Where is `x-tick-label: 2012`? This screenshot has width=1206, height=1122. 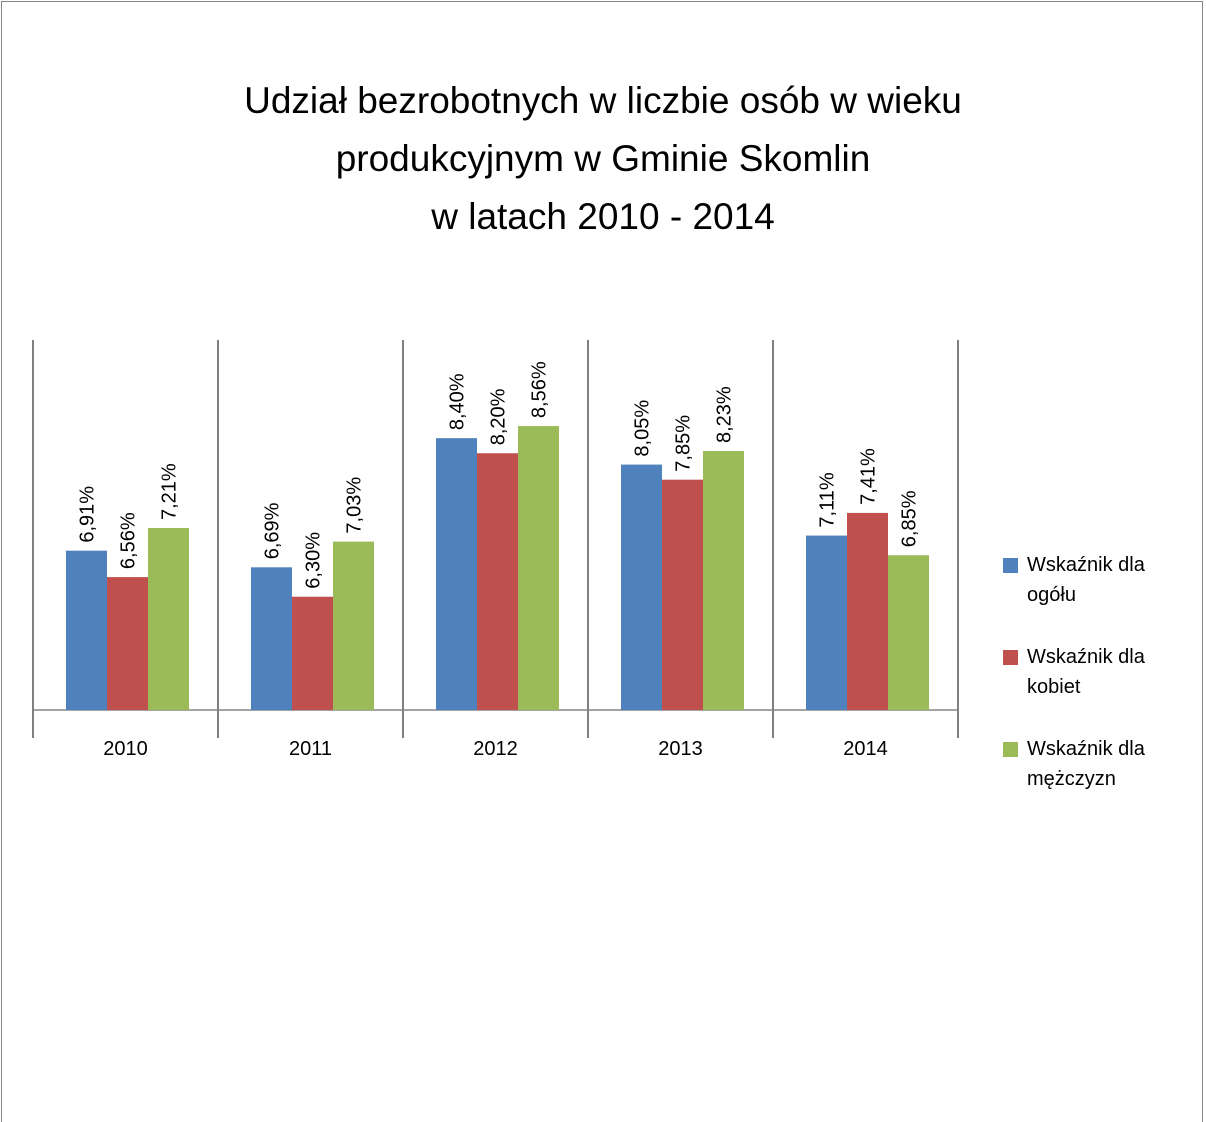 x-tick-label: 2012 is located at coordinates (495, 749).